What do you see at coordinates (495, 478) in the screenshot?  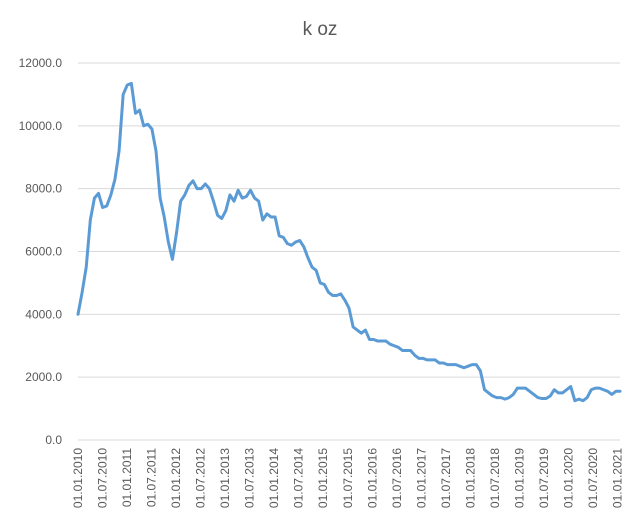 I see `x-tick-label: 01.07.2018` at bounding box center [495, 478].